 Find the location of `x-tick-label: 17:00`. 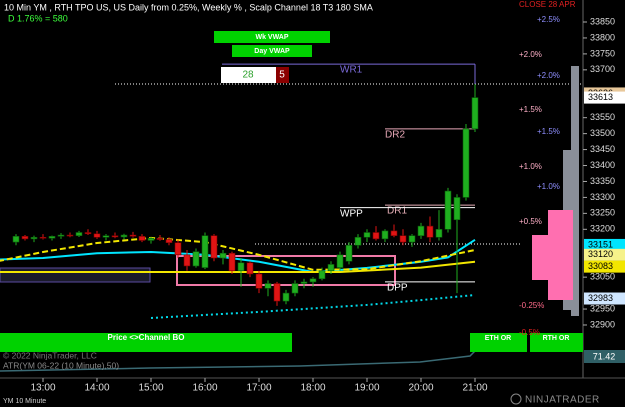

x-tick-label: 17:00 is located at coordinates (258, 388).